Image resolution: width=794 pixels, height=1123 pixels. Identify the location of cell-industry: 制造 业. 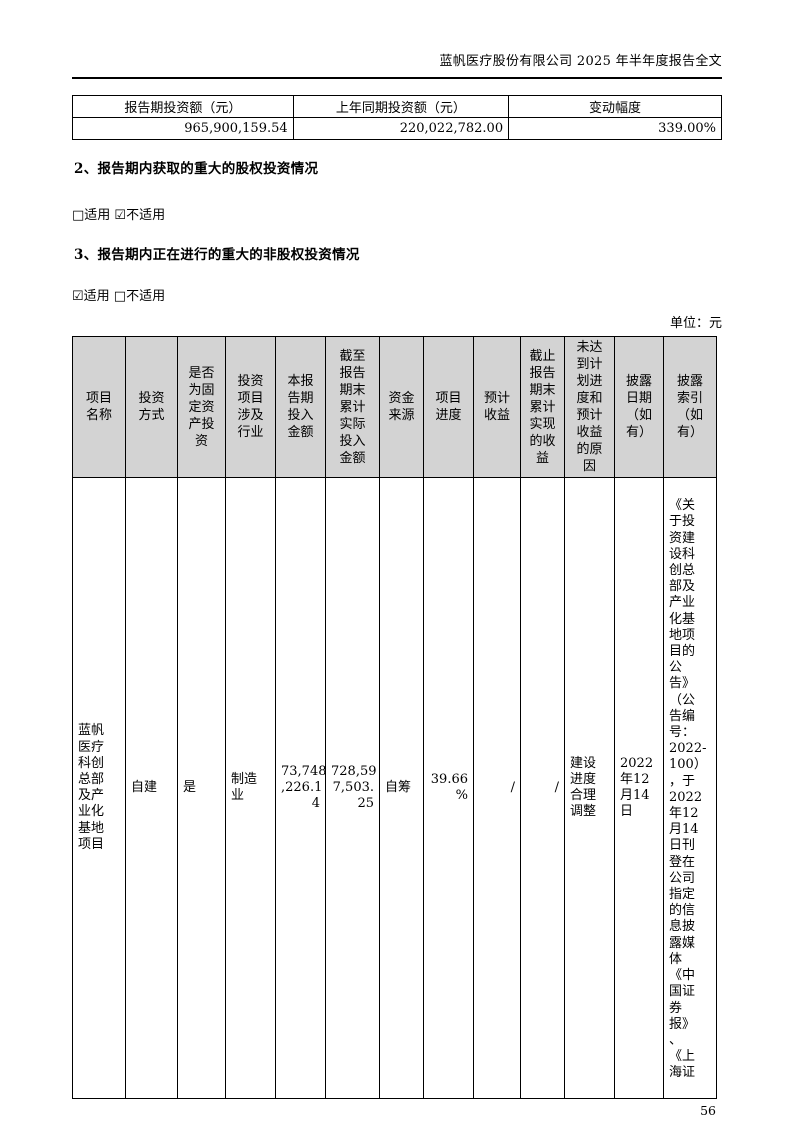
(250, 788).